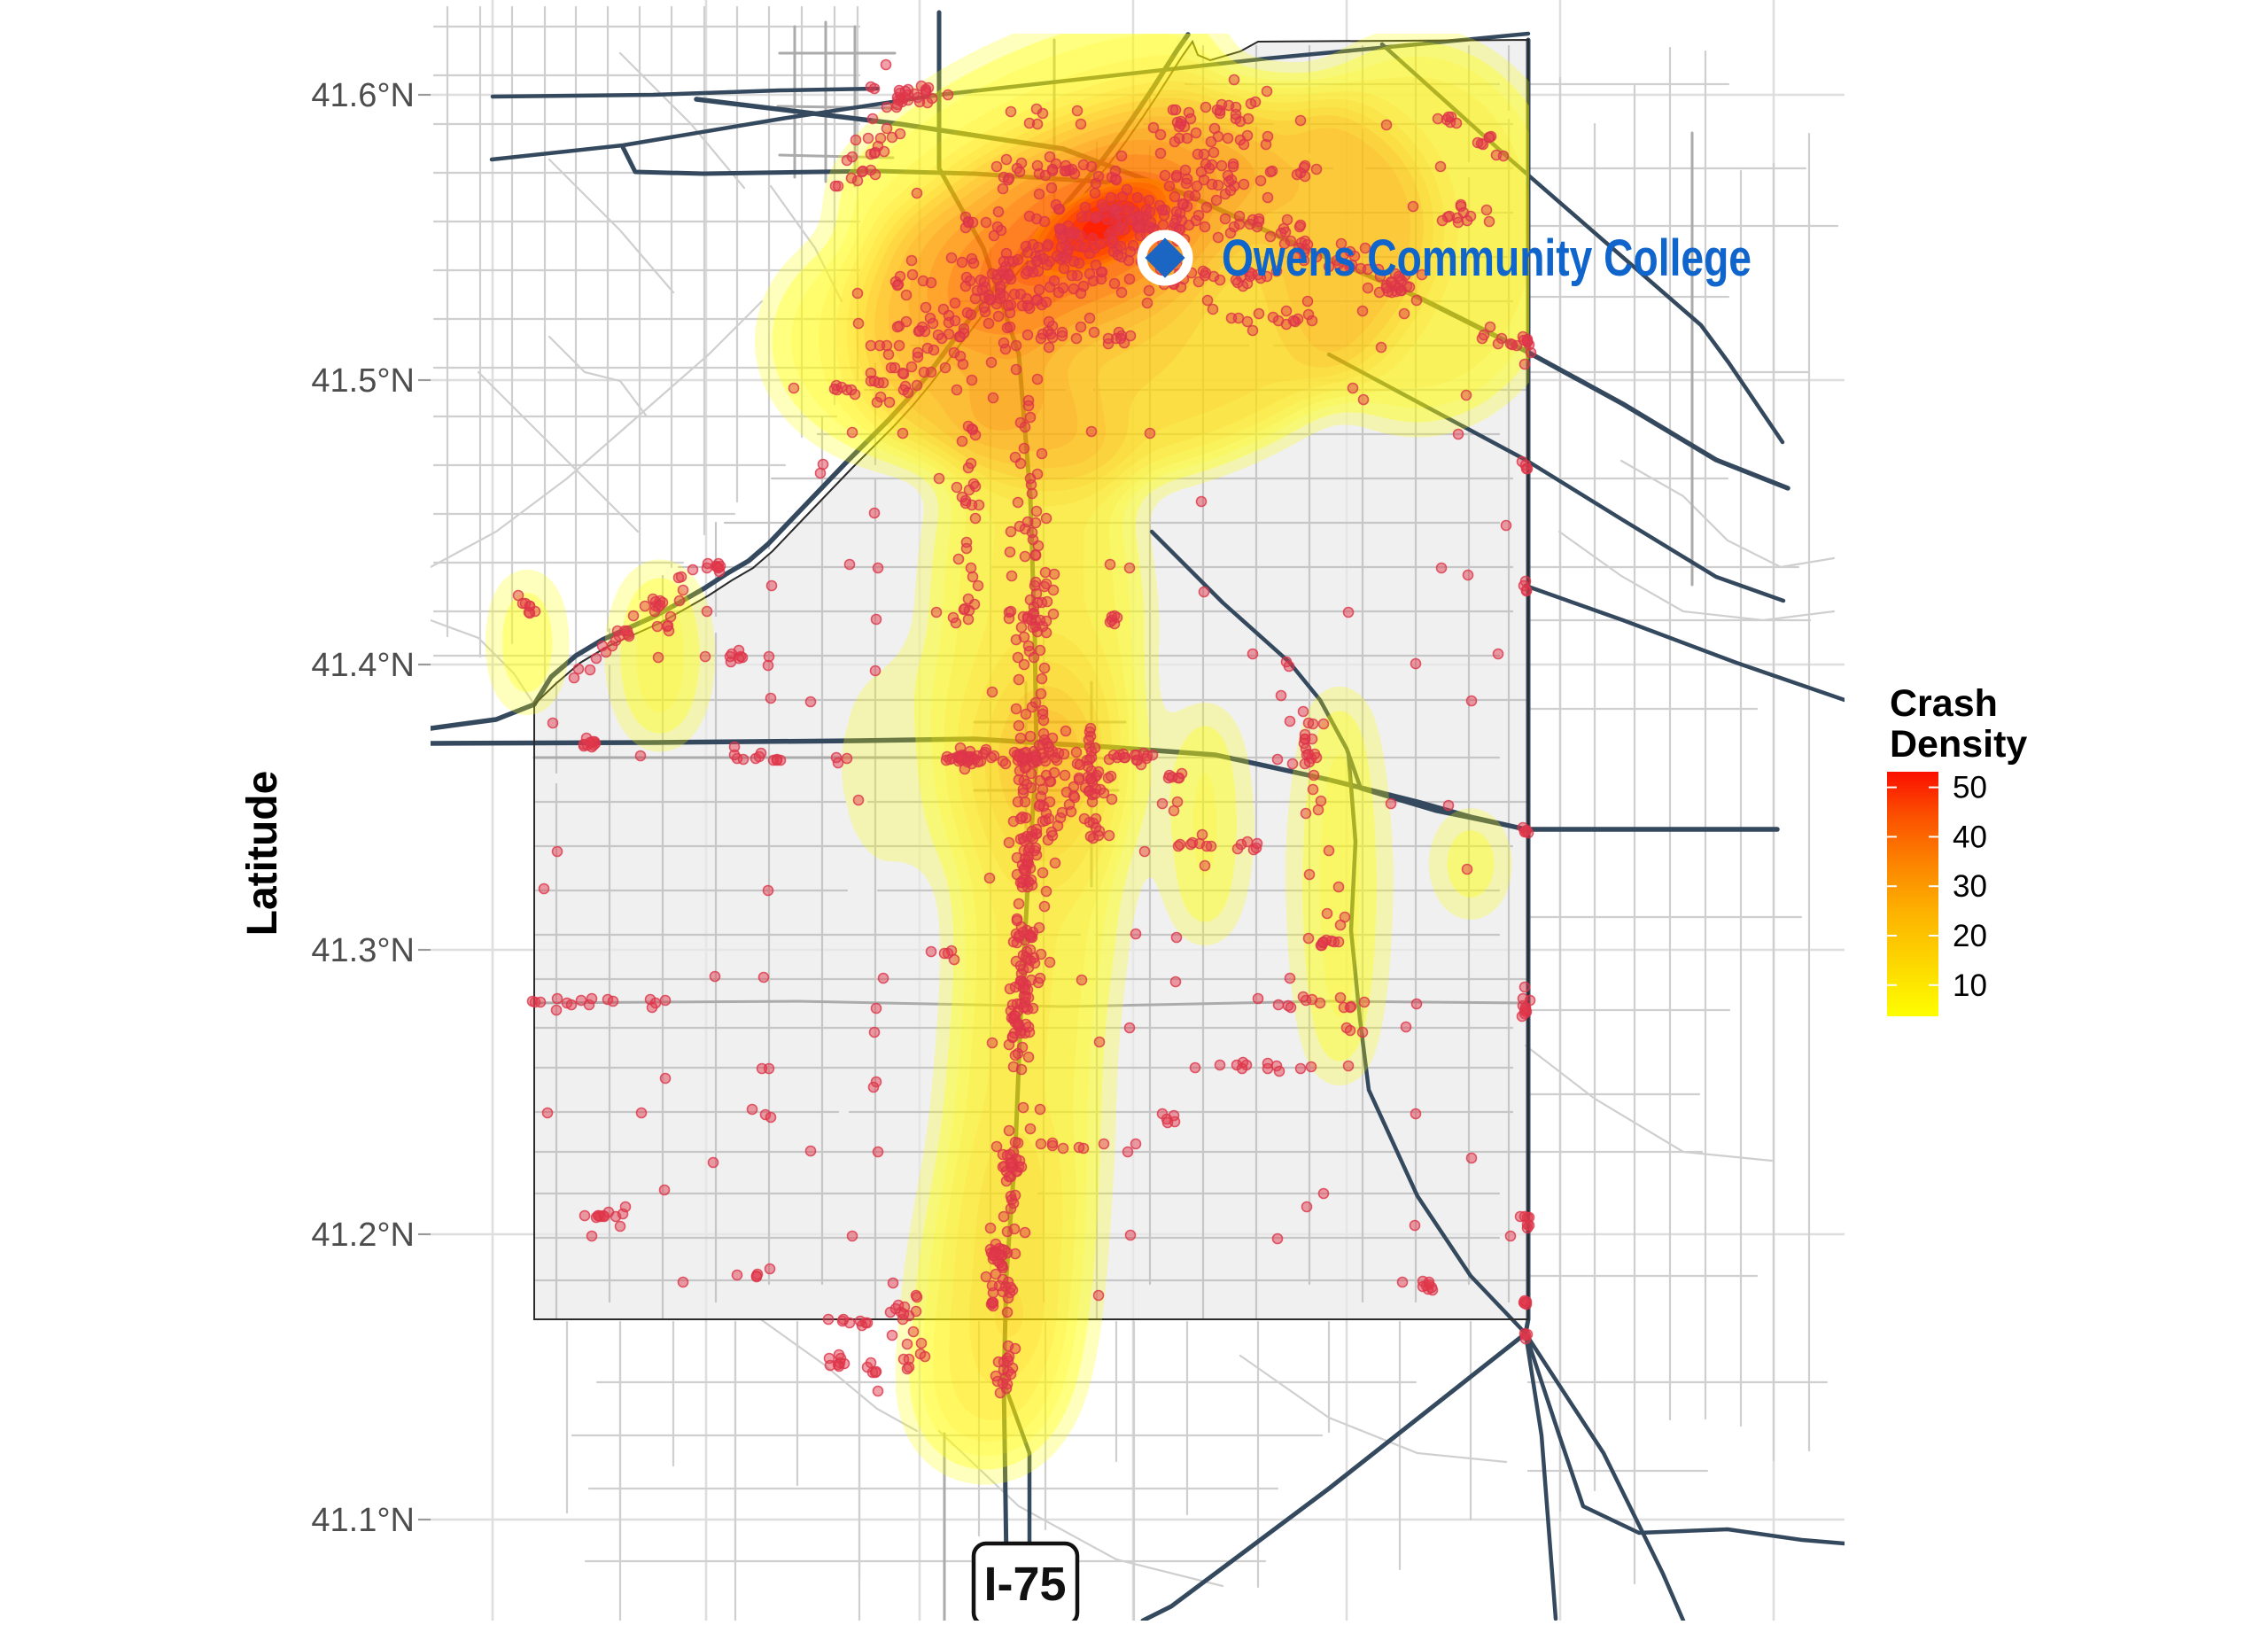  What do you see at coordinates (1970, 788) in the screenshot?
I see `svg-text: 50` at bounding box center [1970, 788].